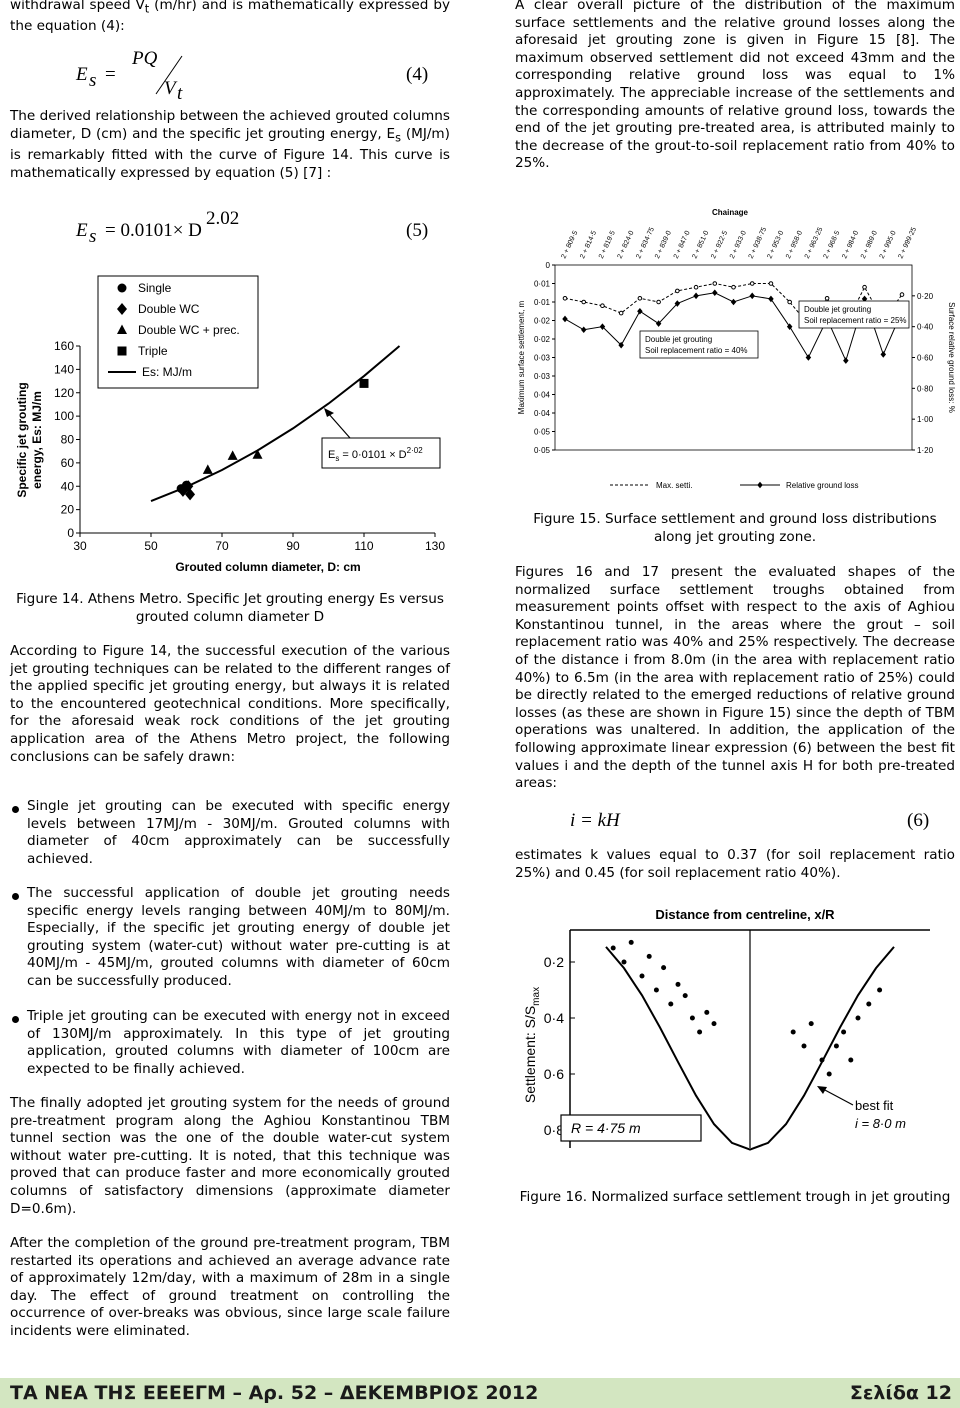 The height and width of the screenshot is (1408, 960). What do you see at coordinates (925, 358) in the screenshot?
I see `y2-tick-label: 0·60` at bounding box center [925, 358].